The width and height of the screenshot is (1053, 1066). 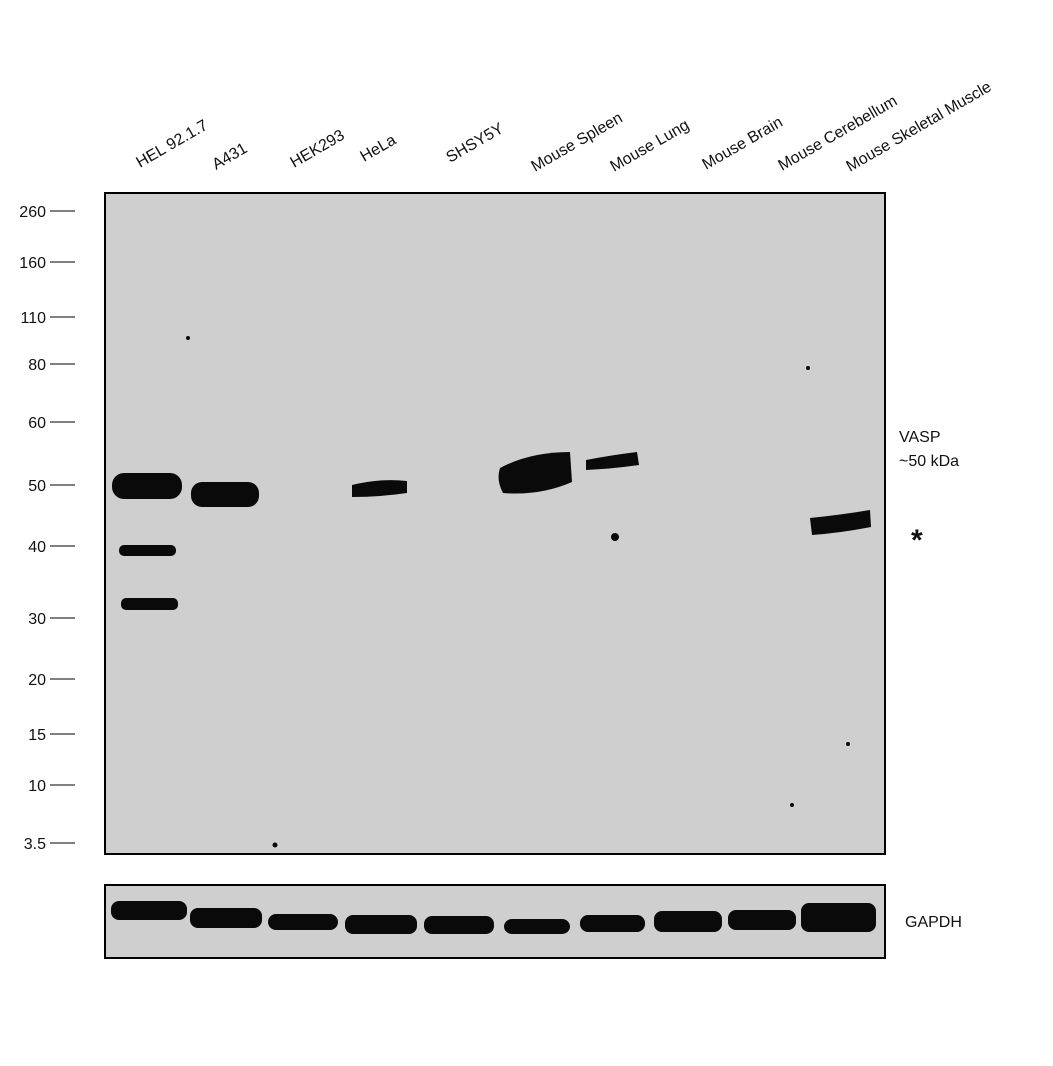 I want to click on markers: 260 160 110 80 60 50 40 30 20 15 10 3.5, so click(x=47, y=528).